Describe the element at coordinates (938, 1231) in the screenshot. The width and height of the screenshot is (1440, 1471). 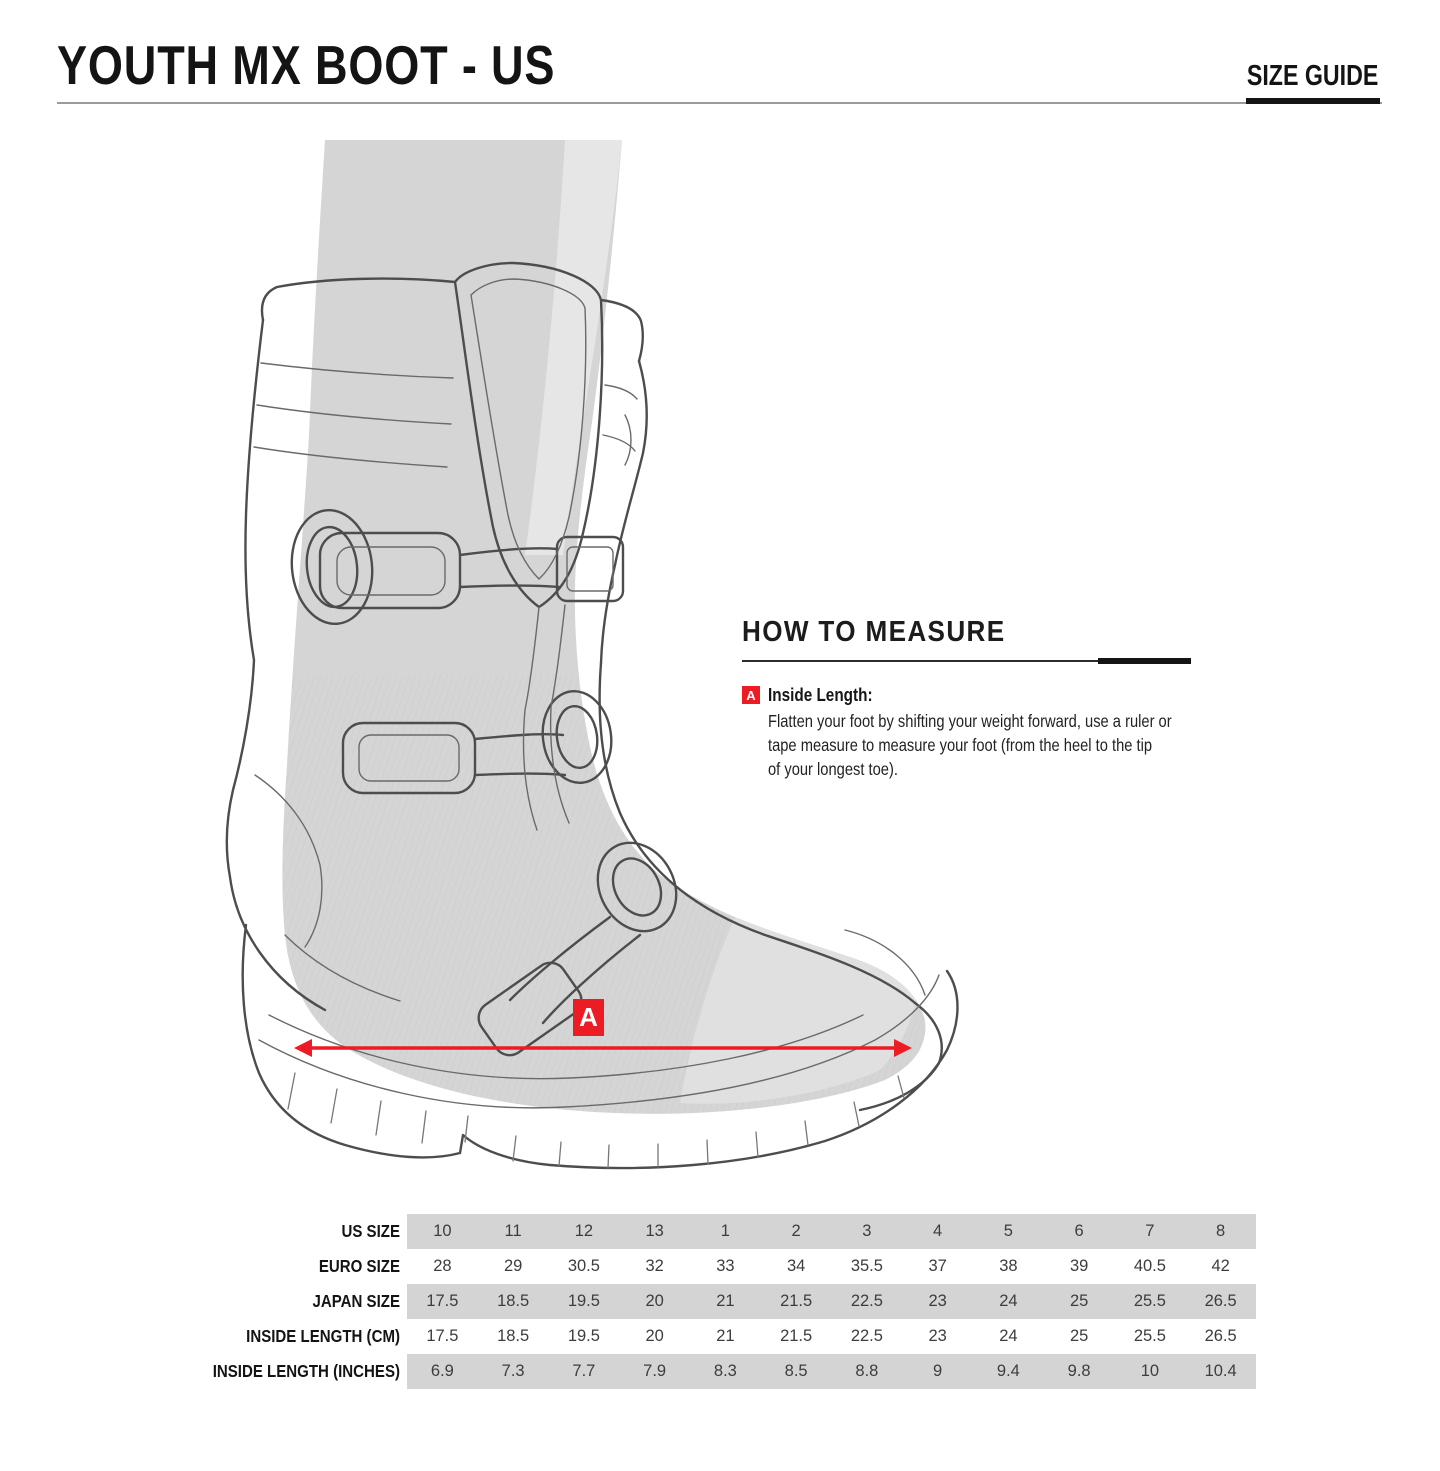
I see `size-table-cell: 4` at that location.